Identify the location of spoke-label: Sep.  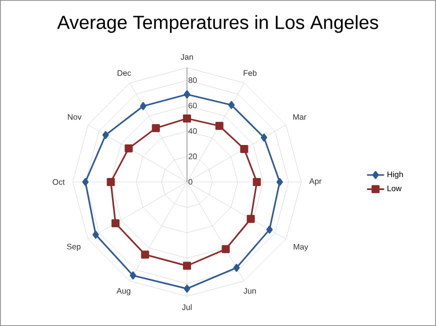
(74, 248).